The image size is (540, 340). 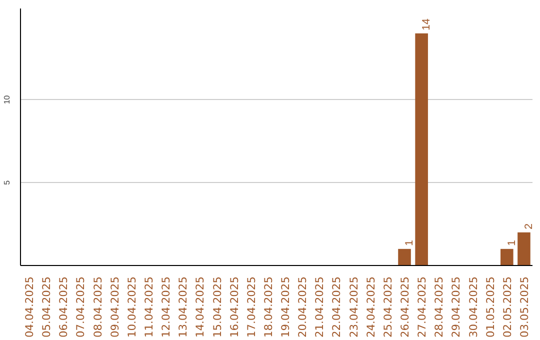 I want to click on x-tick-label: 15.04.2025, so click(x=217, y=307).